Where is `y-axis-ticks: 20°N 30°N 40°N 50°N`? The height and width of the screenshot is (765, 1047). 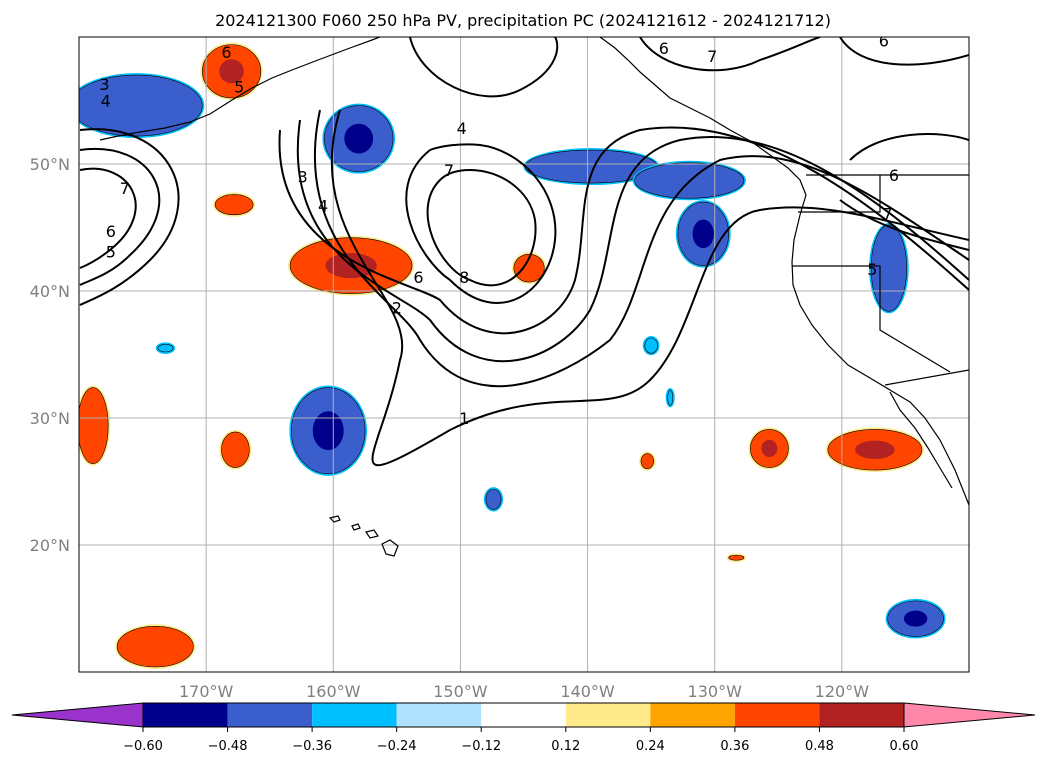 y-axis-ticks: 20°N 30°N 40°N 50°N is located at coordinates (50, 355).